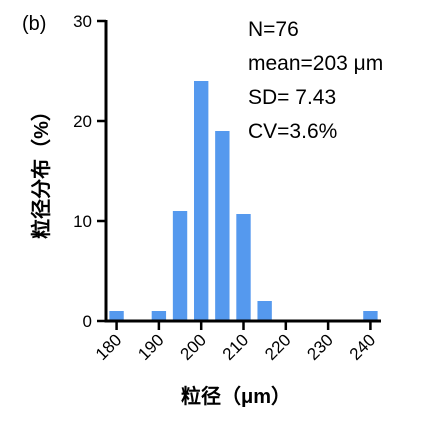 The width and height of the screenshot is (447, 421). What do you see at coordinates (277, 346) in the screenshot?
I see `x-tick-label: 220` at bounding box center [277, 346].